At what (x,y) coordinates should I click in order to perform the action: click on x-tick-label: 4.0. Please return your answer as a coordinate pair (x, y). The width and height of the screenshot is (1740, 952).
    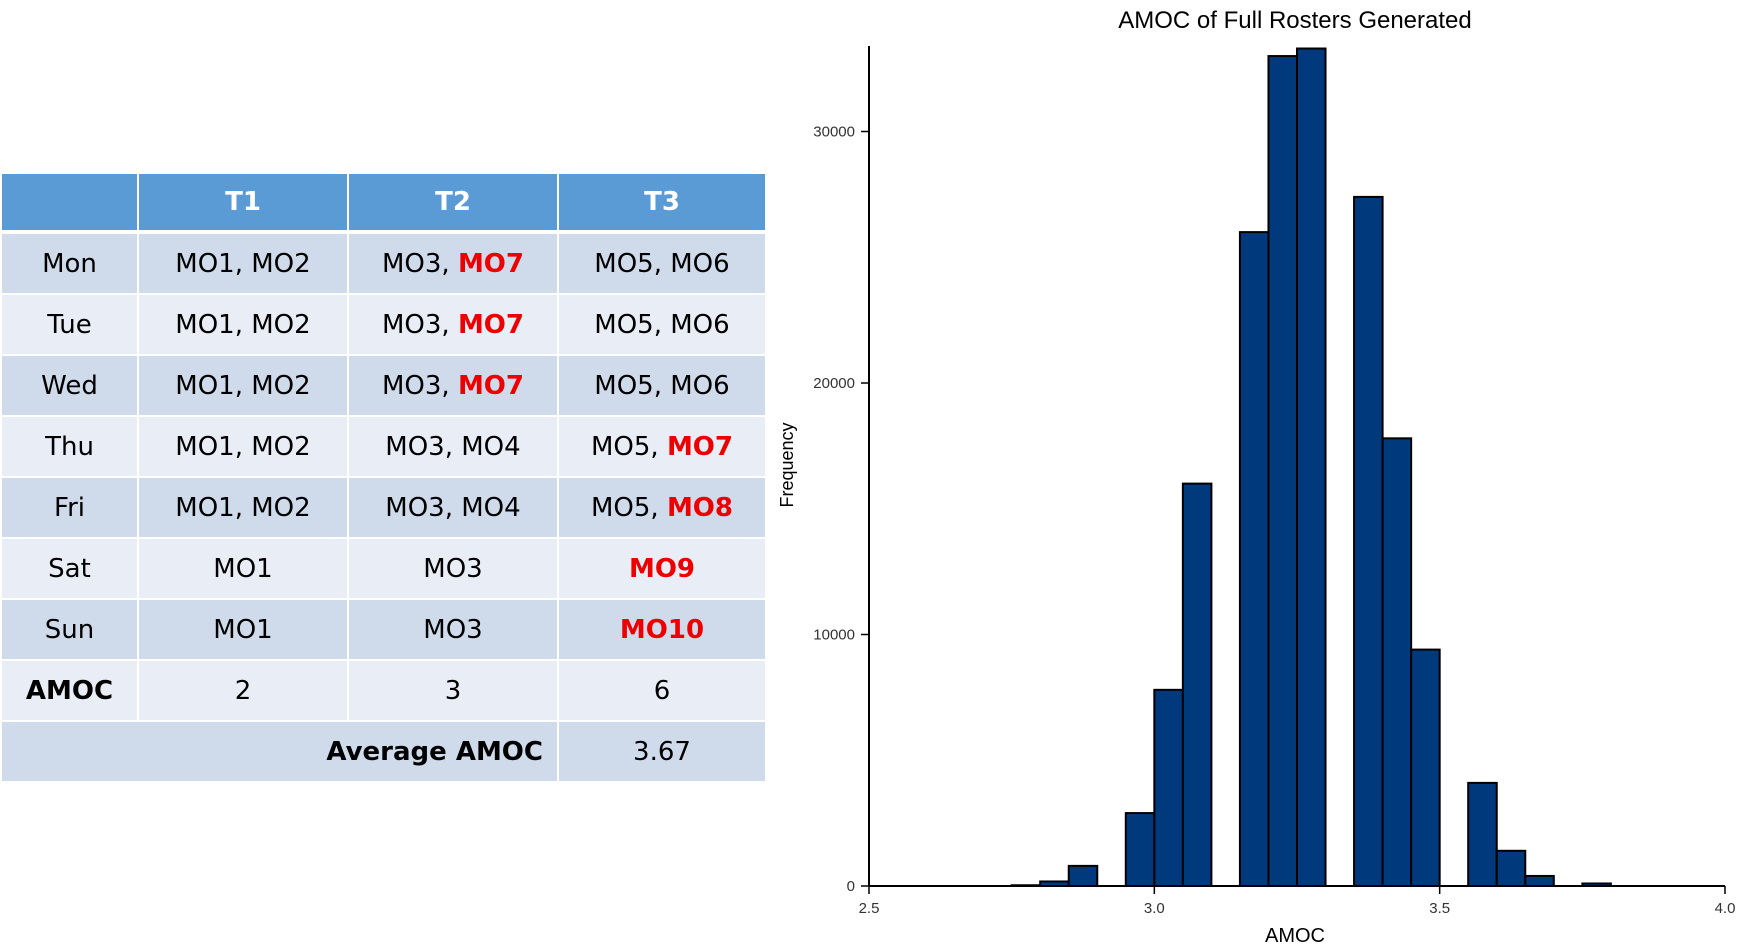
    Looking at the image, I should click on (1725, 908).